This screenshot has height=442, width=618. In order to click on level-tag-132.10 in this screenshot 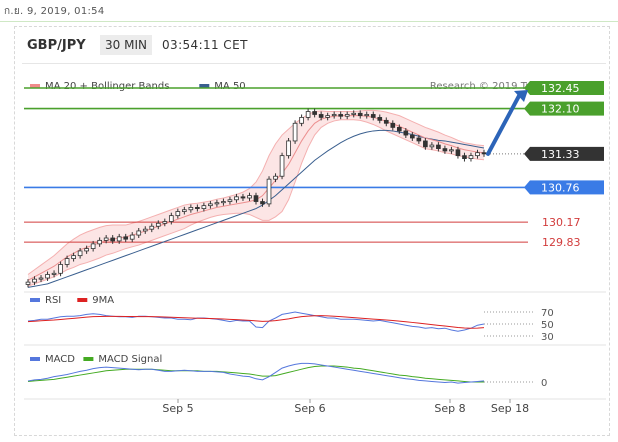, I will do `click(567, 108)`.